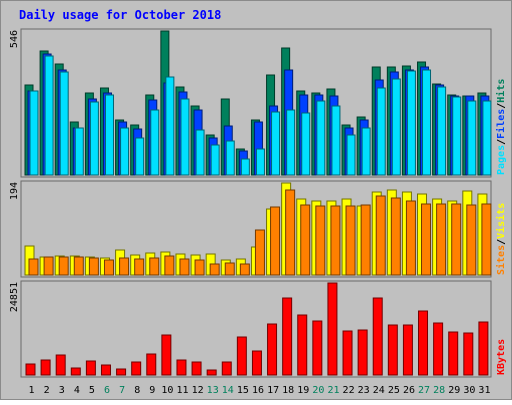 The height and width of the screenshot is (405, 512). I want to click on x-tick-day-17: 17, so click(273, 390).